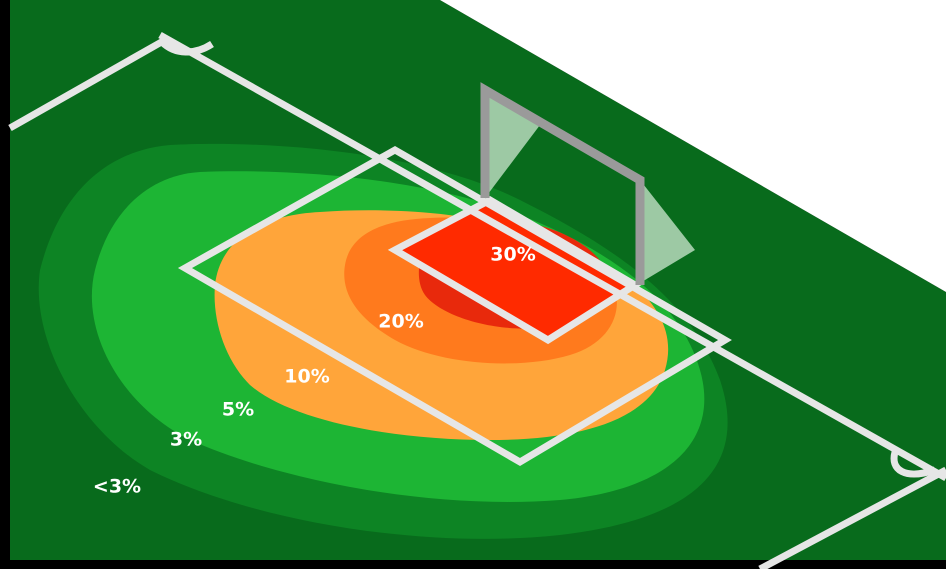 This screenshot has height=569, width=946. I want to click on corner-arc-top, so click(186, 47).